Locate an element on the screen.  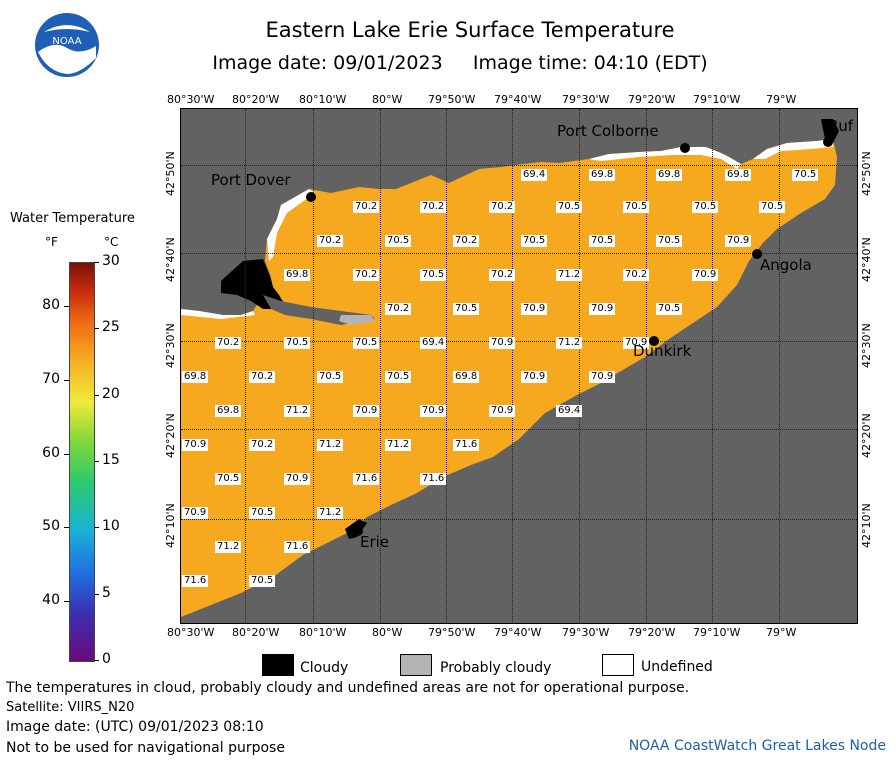
city-marker-port-colborne is located at coordinates (685, 148).